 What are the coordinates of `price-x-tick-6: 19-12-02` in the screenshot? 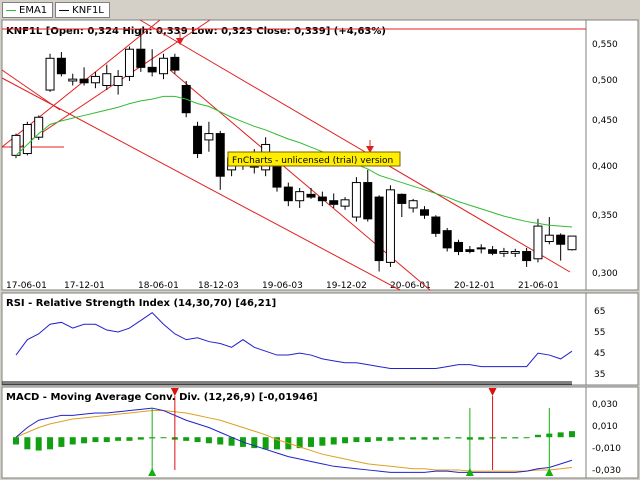 It's located at (346, 286).